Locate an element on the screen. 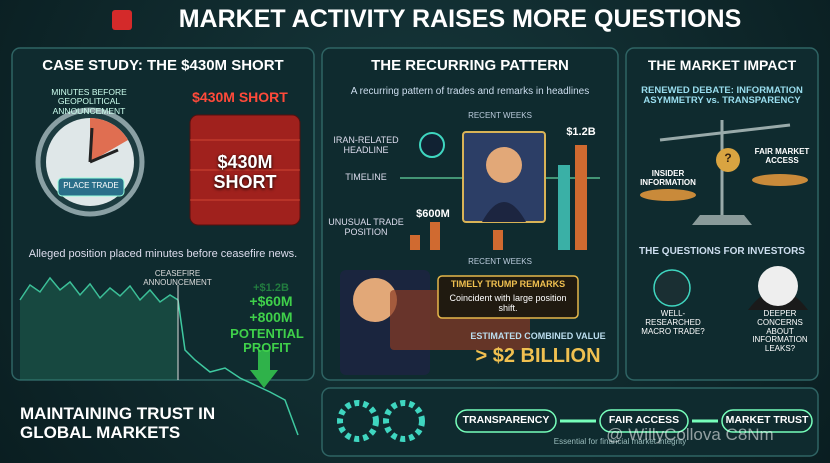  remarks-title: TIMELY TRUMP REMARKS is located at coordinates (508, 284).